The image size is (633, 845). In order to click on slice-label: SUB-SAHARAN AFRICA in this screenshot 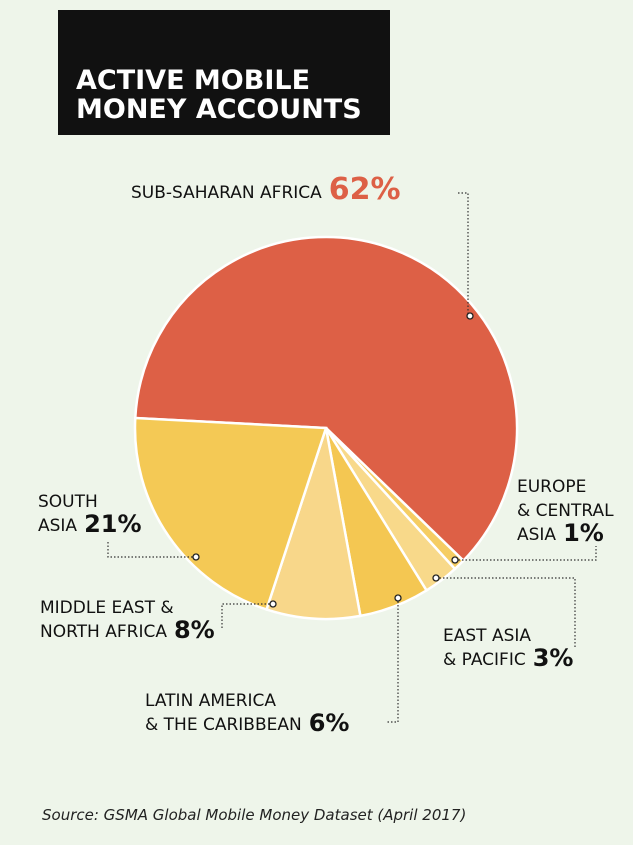, I will do `click(226, 193)`.